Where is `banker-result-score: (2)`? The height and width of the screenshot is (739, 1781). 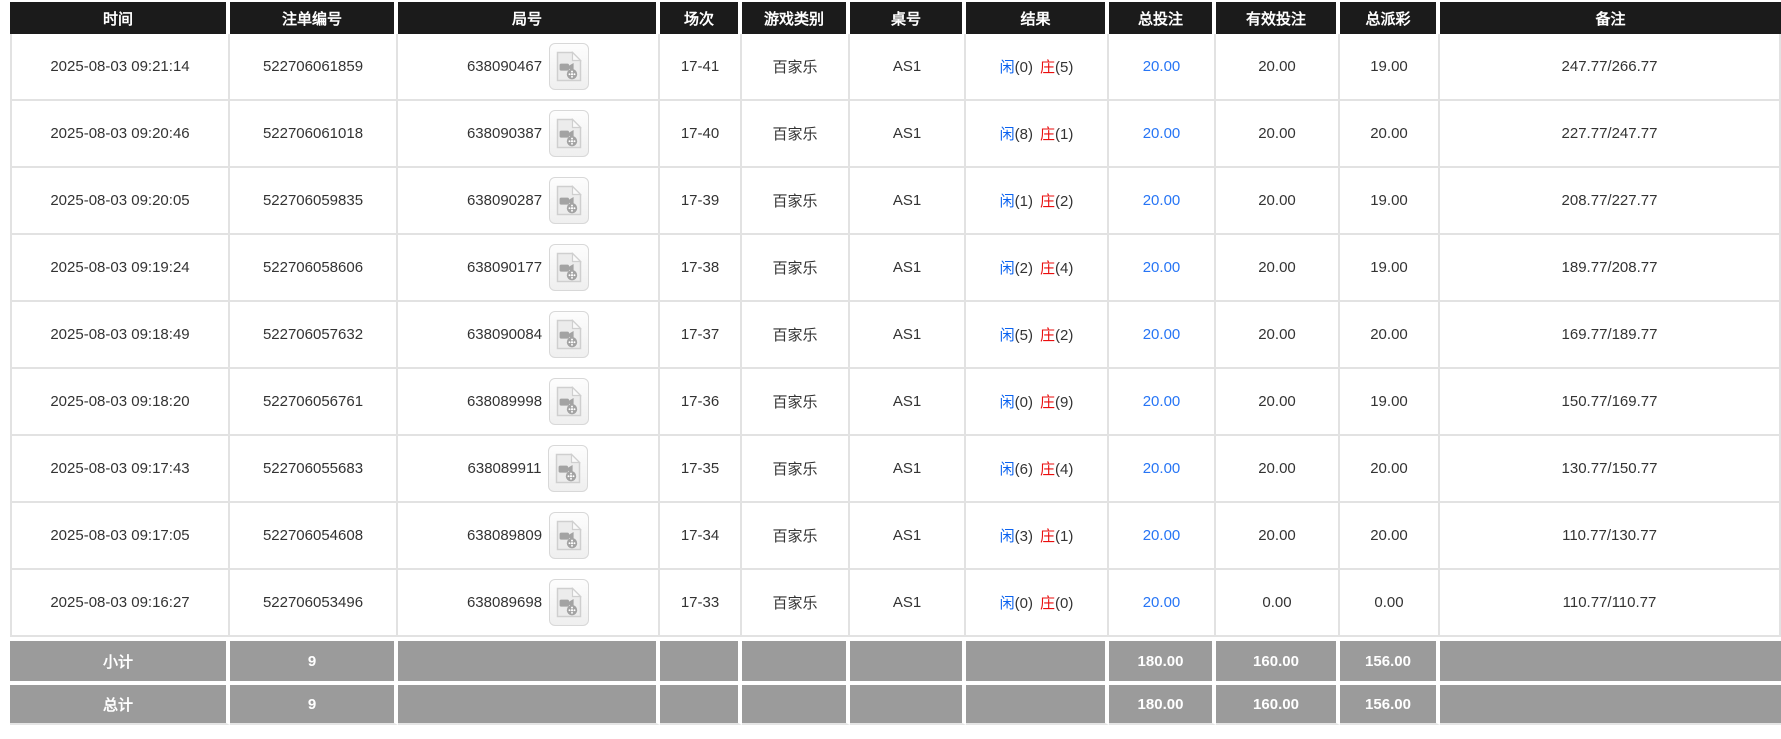 banker-result-score: (2) is located at coordinates (1064, 201).